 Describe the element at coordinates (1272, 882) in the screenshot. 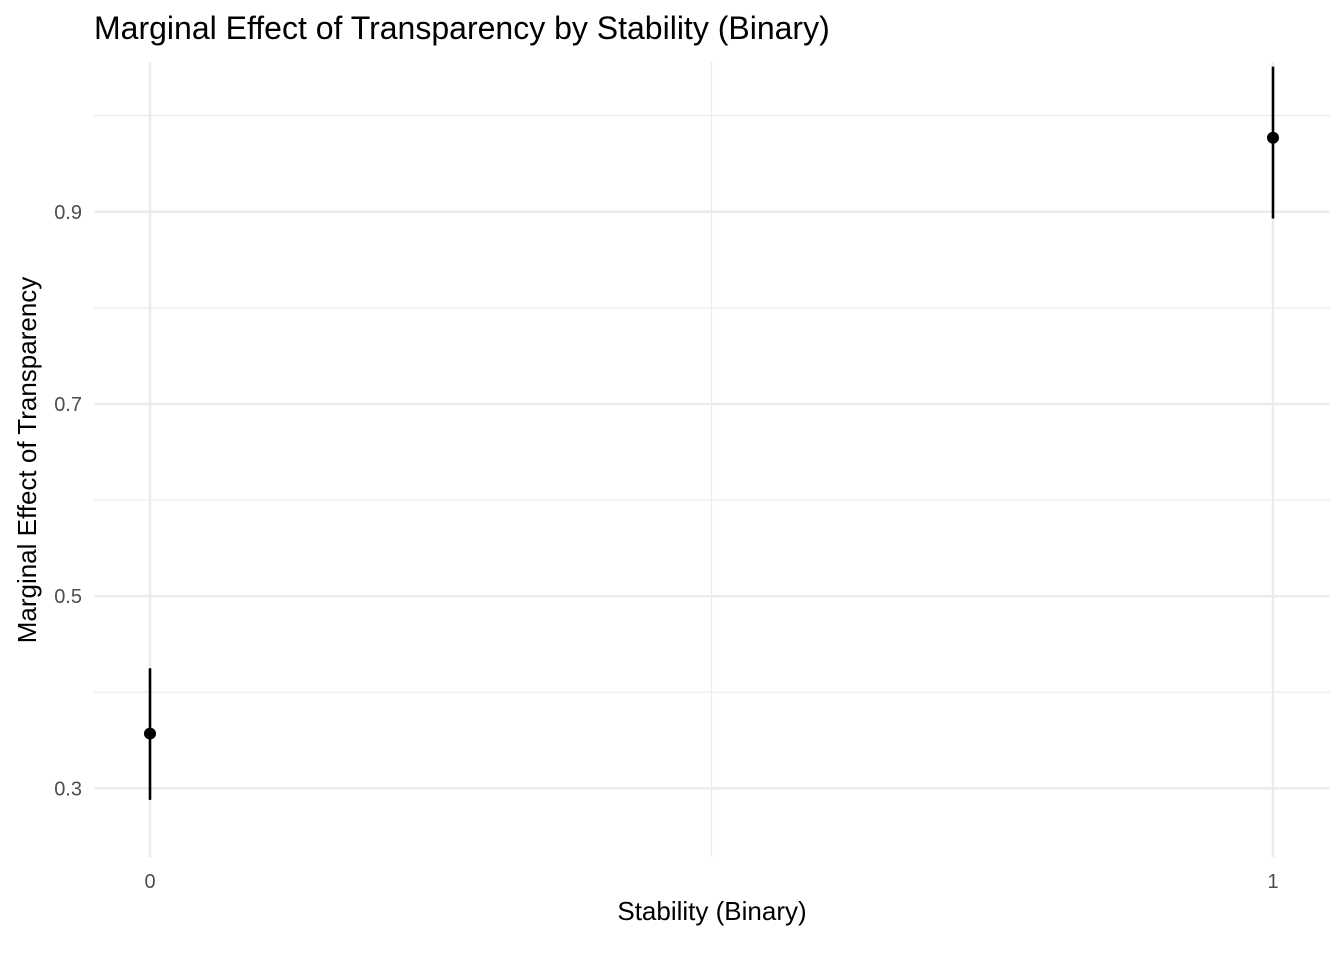

I see `x-tick-label: 1` at that location.